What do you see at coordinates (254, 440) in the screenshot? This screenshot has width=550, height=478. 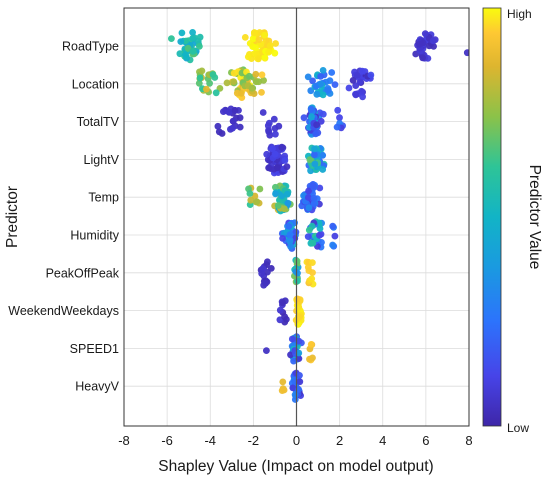 I see `x-tick-label: -2` at bounding box center [254, 440].